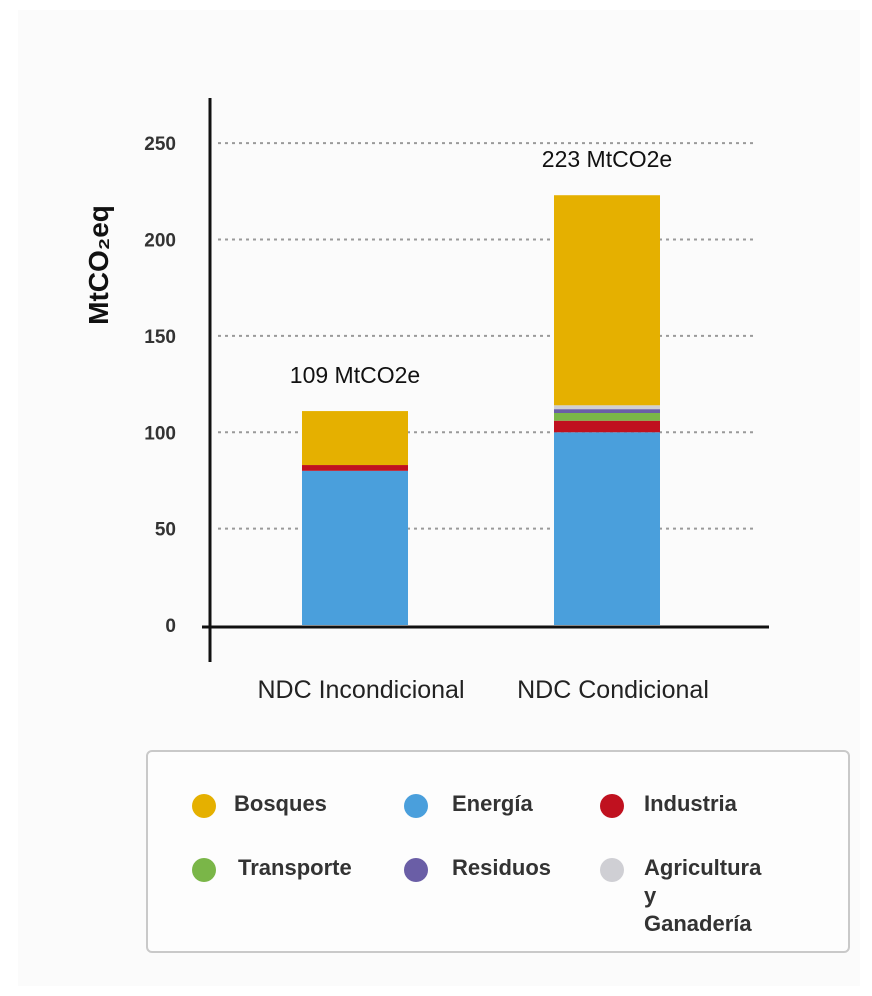 This screenshot has height=996, width=872. What do you see at coordinates (416, 806) in the screenshot?
I see `legend-swatch-energia` at bounding box center [416, 806].